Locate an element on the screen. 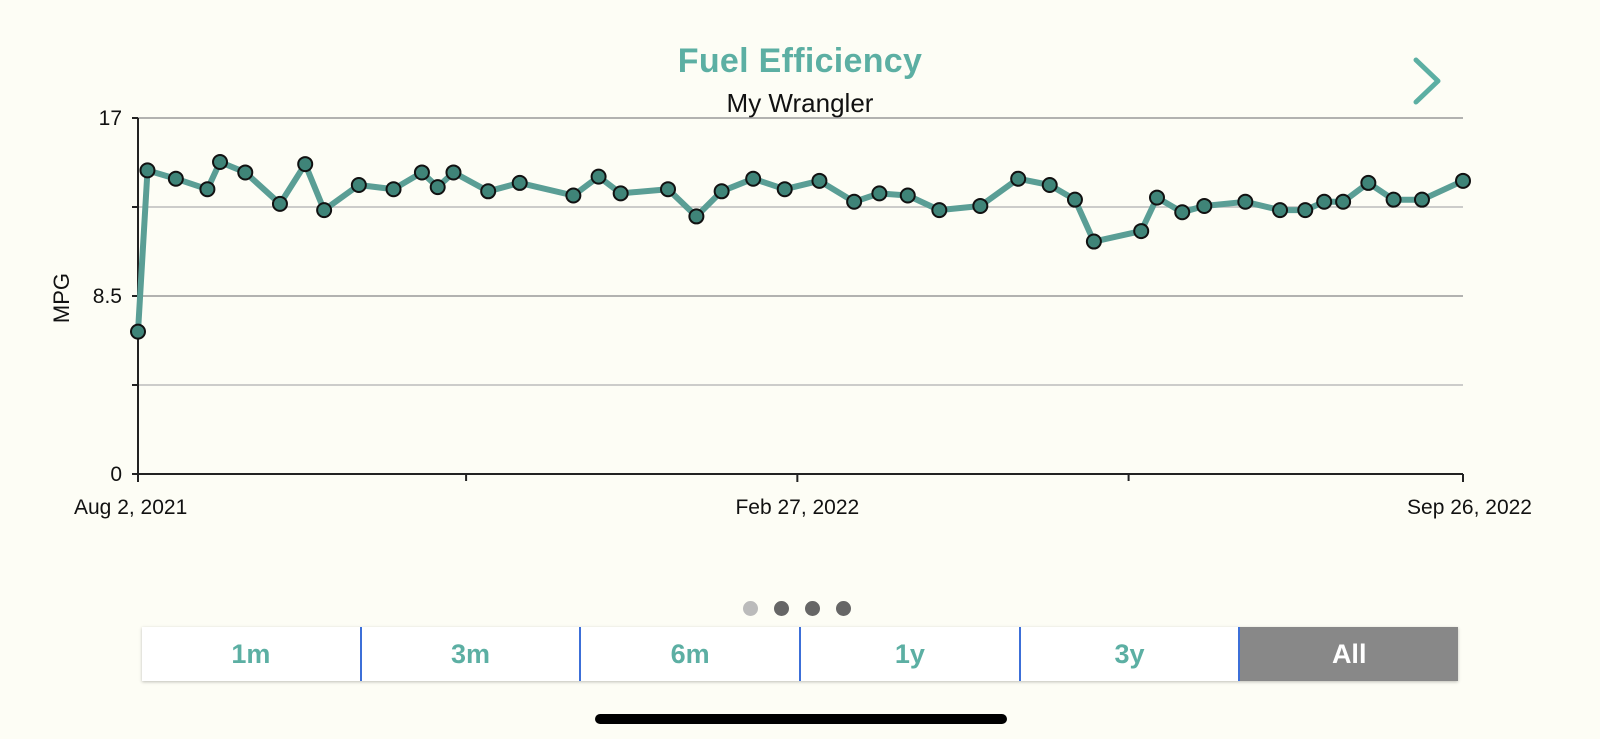  y-tick-label: 17 is located at coordinates (110, 118).